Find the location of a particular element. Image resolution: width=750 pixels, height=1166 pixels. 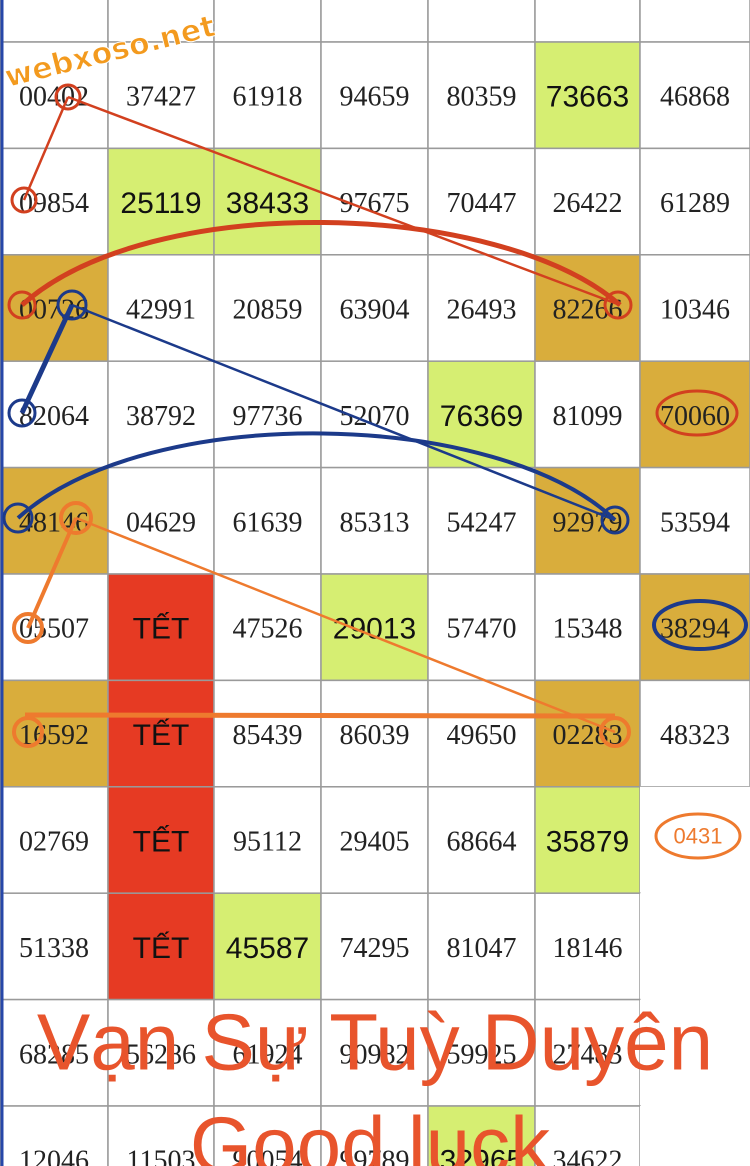

cell-text: 48323 is located at coordinates (695, 735).